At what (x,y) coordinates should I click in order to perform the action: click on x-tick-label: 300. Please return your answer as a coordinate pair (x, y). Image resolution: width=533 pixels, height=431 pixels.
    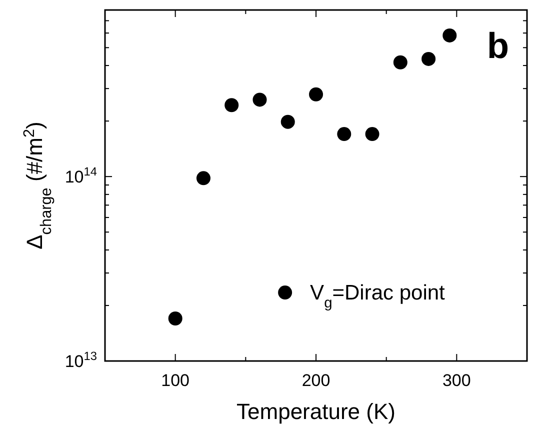
    Looking at the image, I should click on (456, 380).